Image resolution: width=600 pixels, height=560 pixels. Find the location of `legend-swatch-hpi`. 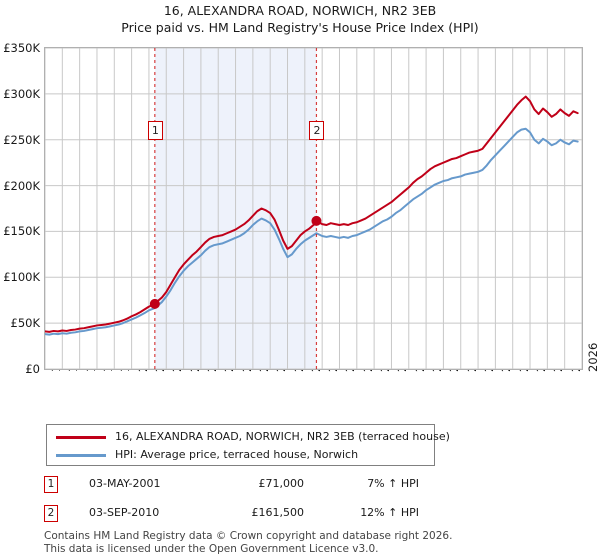

legend-swatch-hpi is located at coordinates (81, 455).